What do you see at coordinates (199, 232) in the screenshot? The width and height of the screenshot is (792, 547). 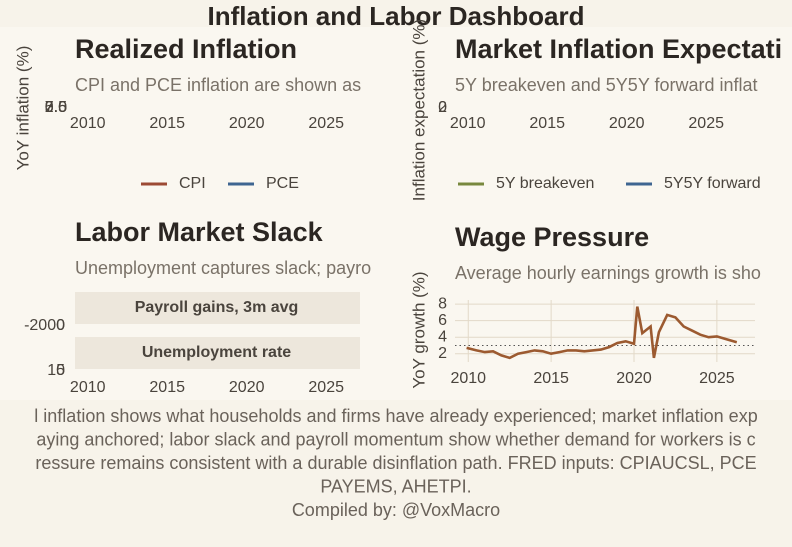 I see `panel-title: Labor Market Slack` at bounding box center [199, 232].